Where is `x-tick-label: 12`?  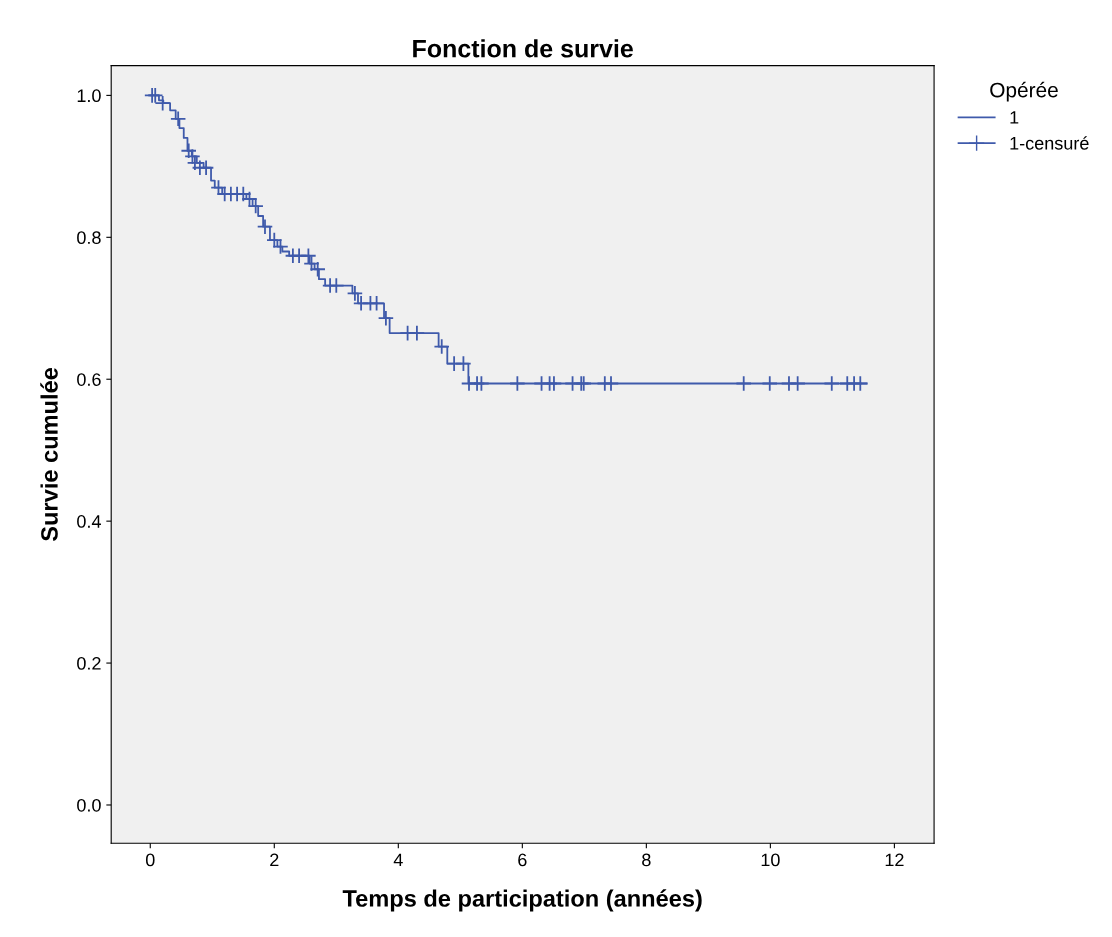 x-tick-label: 12 is located at coordinates (894, 860).